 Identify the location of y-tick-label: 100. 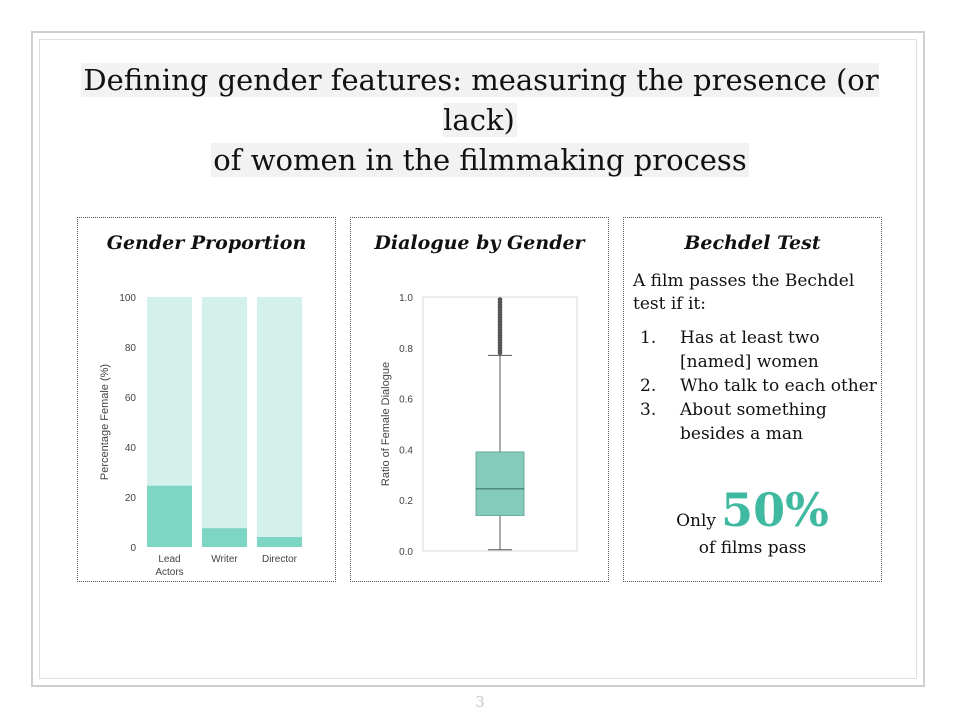
(127, 298).